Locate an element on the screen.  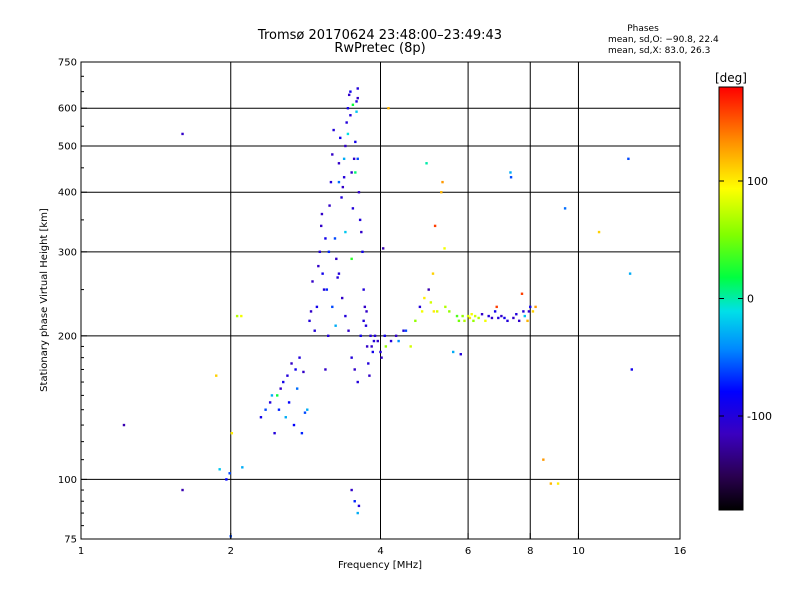
x-tick-label: 1 is located at coordinates (81, 551).